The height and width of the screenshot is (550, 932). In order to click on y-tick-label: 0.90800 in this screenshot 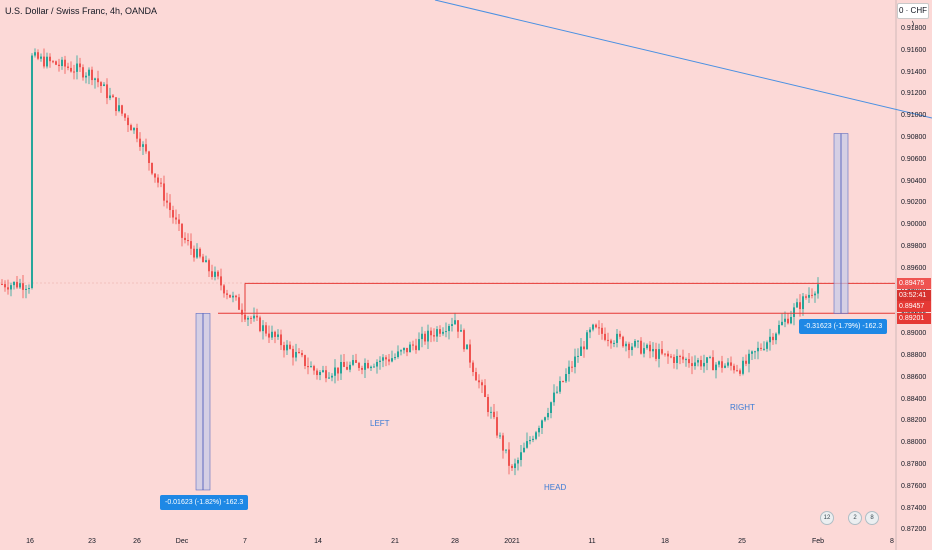, I will do `click(914, 137)`.